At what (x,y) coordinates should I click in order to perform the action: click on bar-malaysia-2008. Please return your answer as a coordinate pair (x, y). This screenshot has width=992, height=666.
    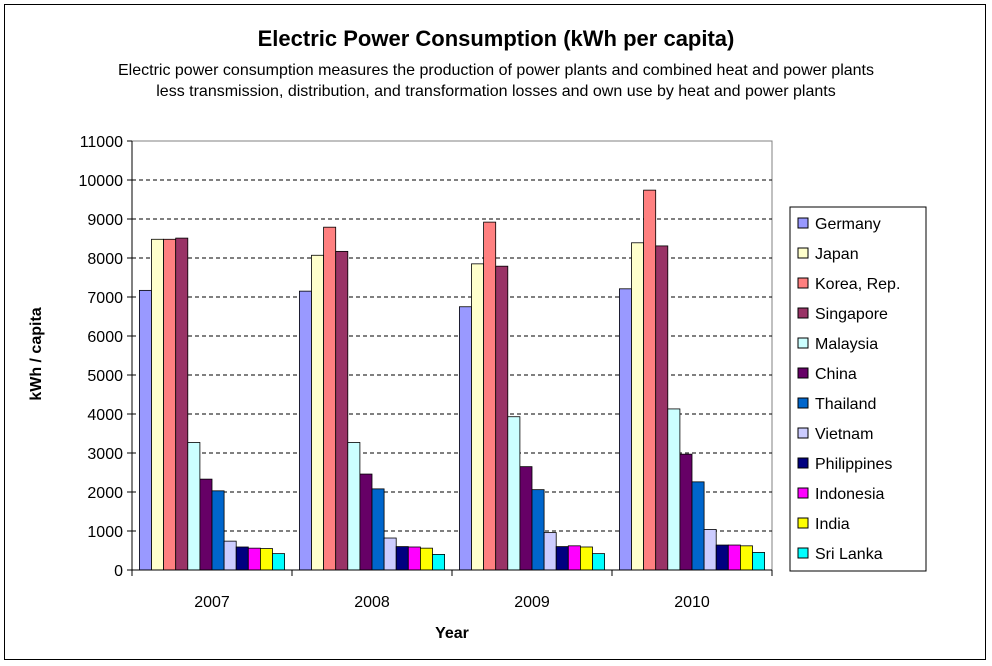
    Looking at the image, I should click on (354, 506).